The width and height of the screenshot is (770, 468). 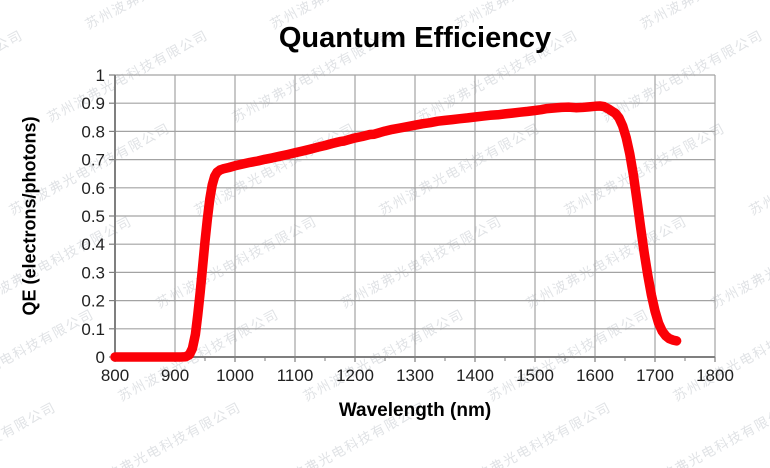 I want to click on chart-title: Quantum Efficiency, so click(x=415, y=38).